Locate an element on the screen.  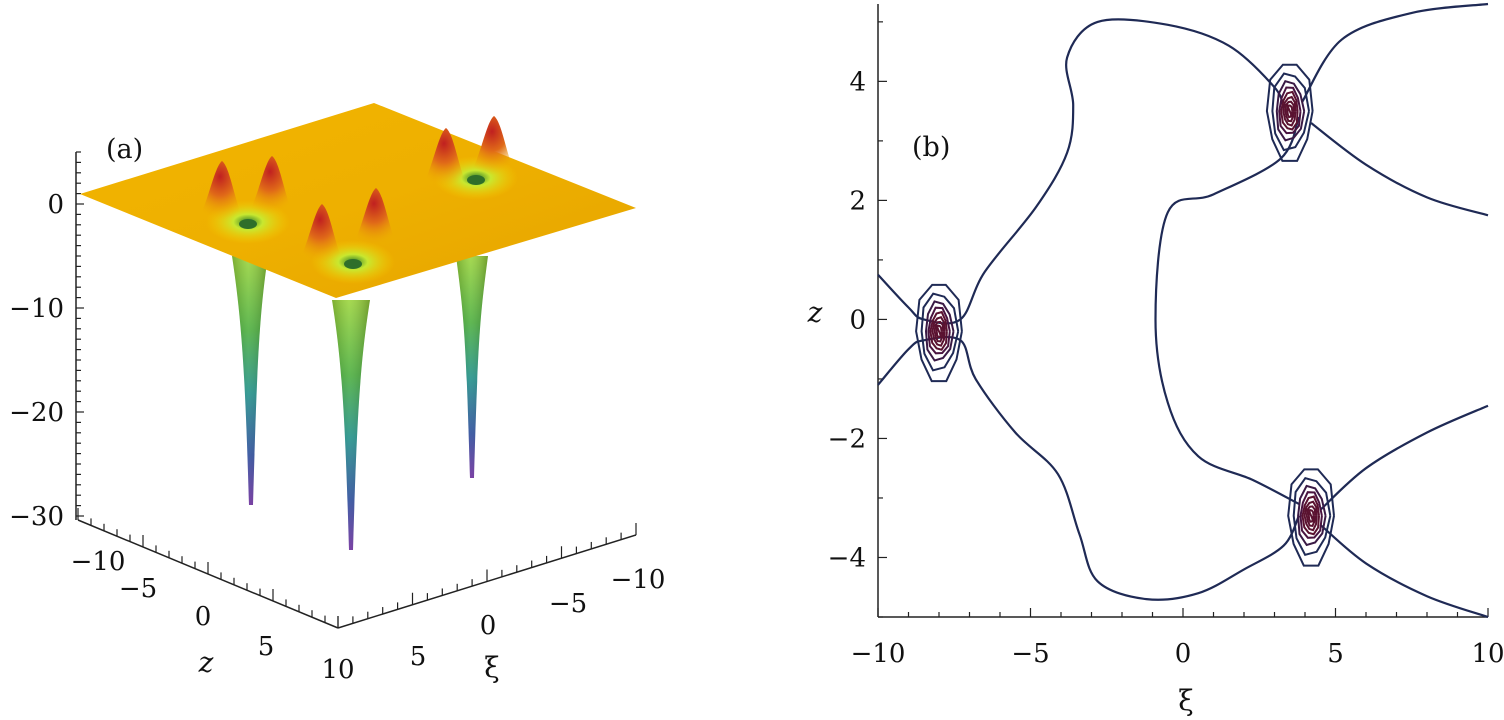
x-tick-label: 5 is located at coordinates (1335, 654).